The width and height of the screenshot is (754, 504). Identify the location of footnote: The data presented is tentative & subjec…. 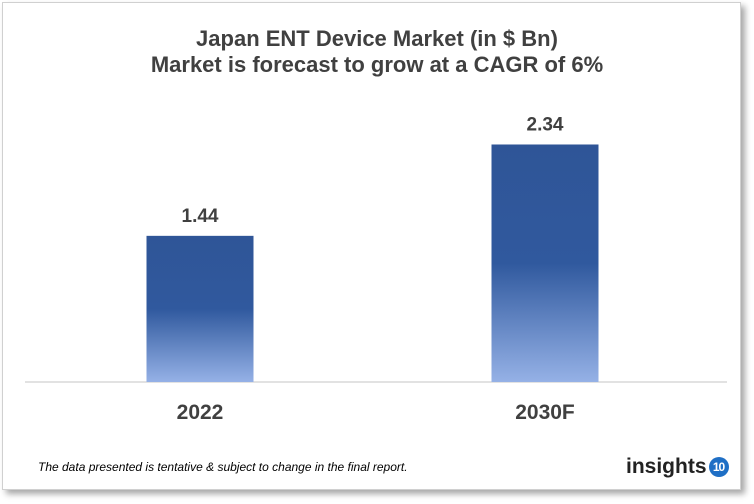
(223, 467).